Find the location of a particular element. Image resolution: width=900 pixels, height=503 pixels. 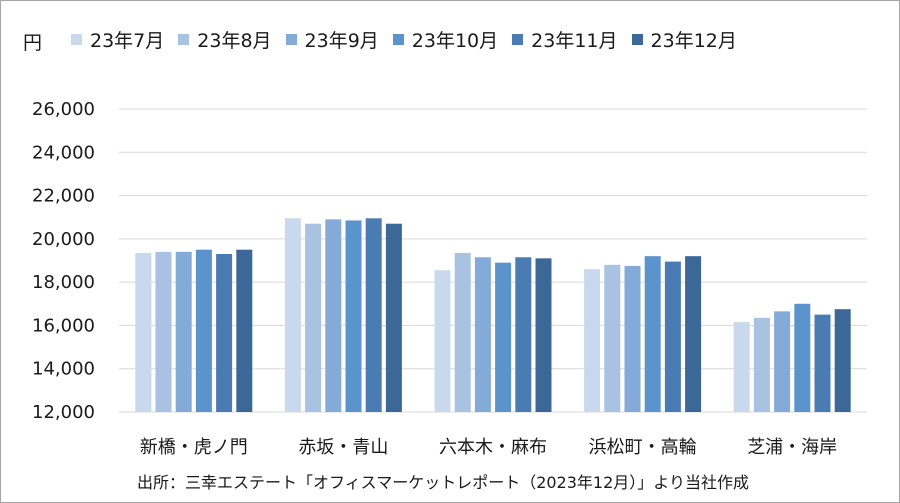

legend-label: 23年12月 is located at coordinates (693, 41).